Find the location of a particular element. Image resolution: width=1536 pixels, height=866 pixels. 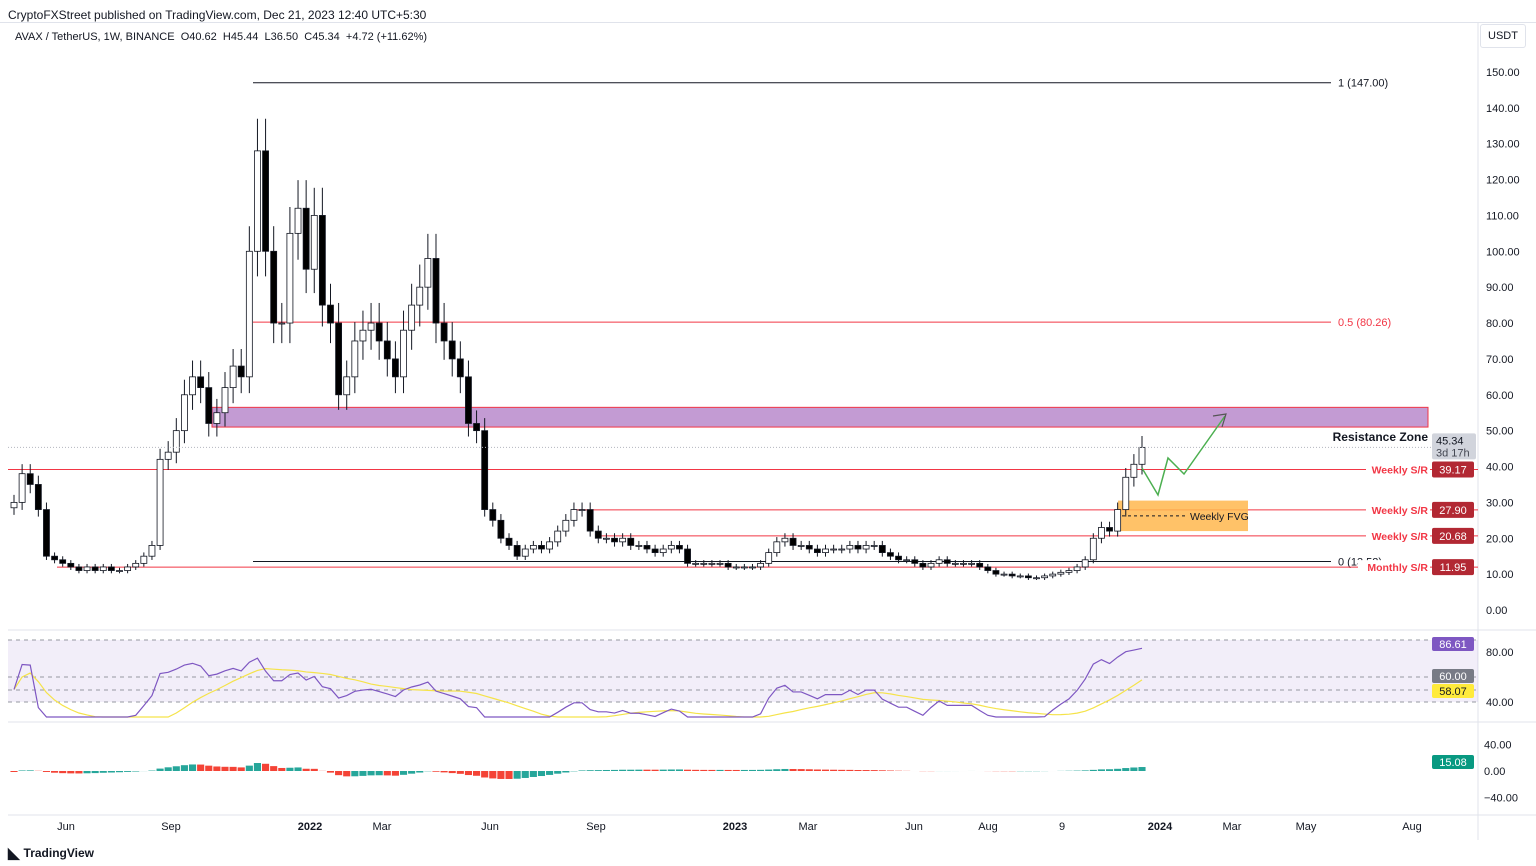

price-tick-label: 140.00 is located at coordinates (1503, 109).